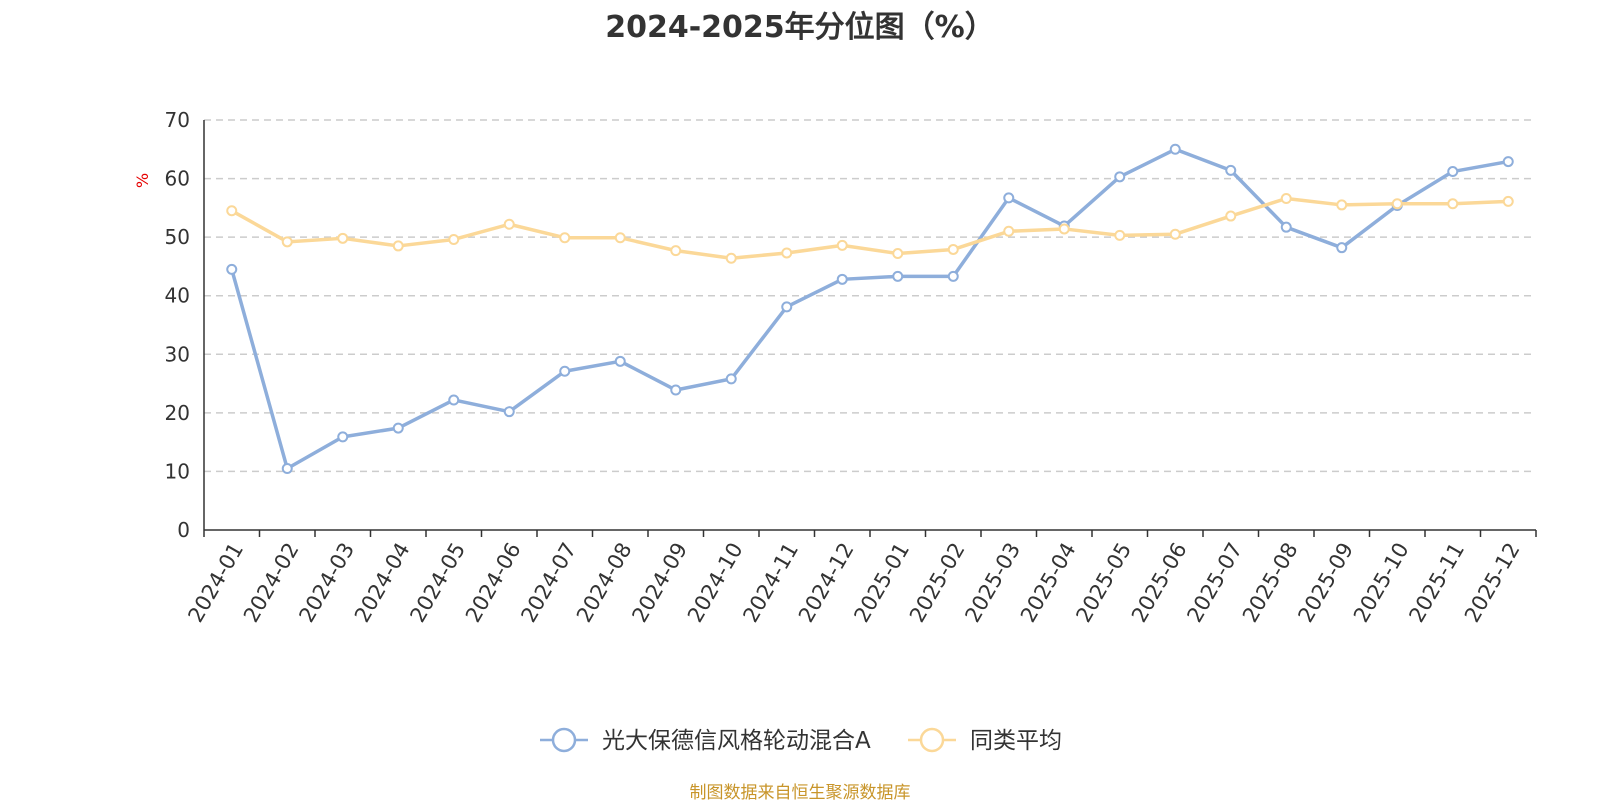 Image resolution: width=1600 pixels, height=803 pixels. What do you see at coordinates (215, 583) in the screenshot?
I see `x-tick-label: 2024-01` at bounding box center [215, 583].